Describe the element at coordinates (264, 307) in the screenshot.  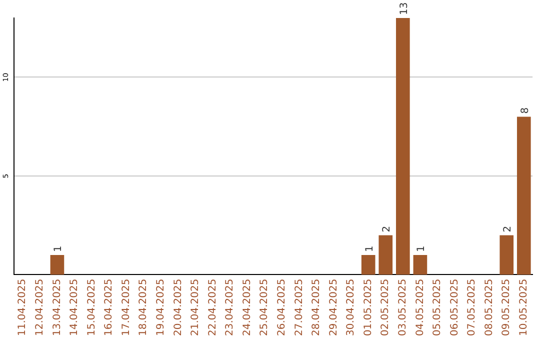
I see `x-tick-label: 25.04.2025` at that location.